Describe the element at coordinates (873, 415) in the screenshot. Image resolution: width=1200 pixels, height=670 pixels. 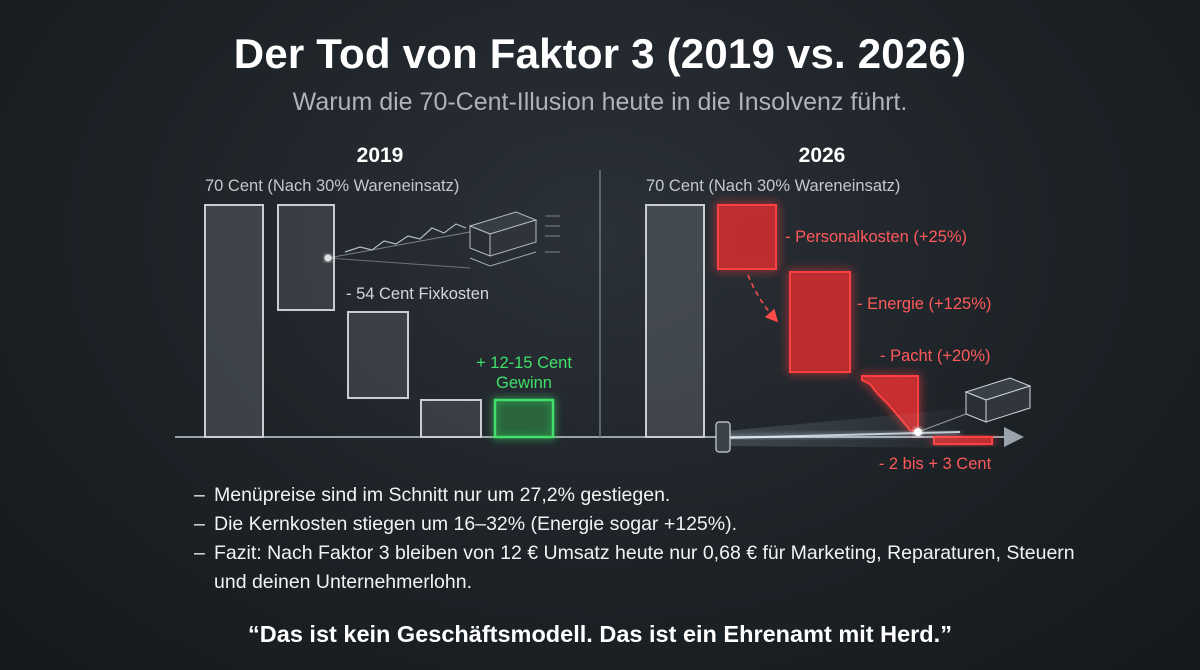
I see `decorative-beam-graphic` at that location.